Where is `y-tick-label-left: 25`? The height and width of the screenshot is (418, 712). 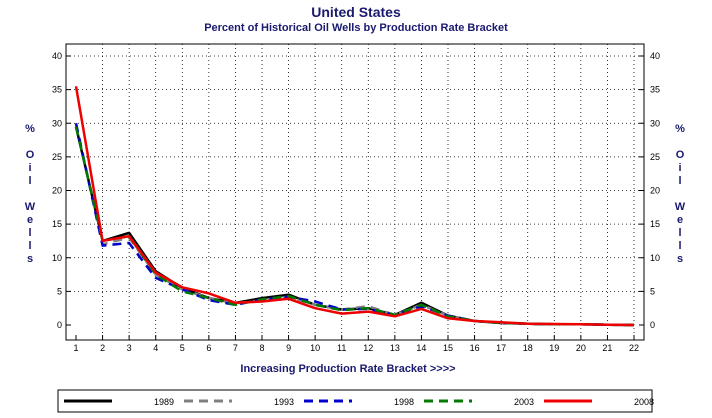 y-tick-label-left: 25 is located at coordinates (57, 157).